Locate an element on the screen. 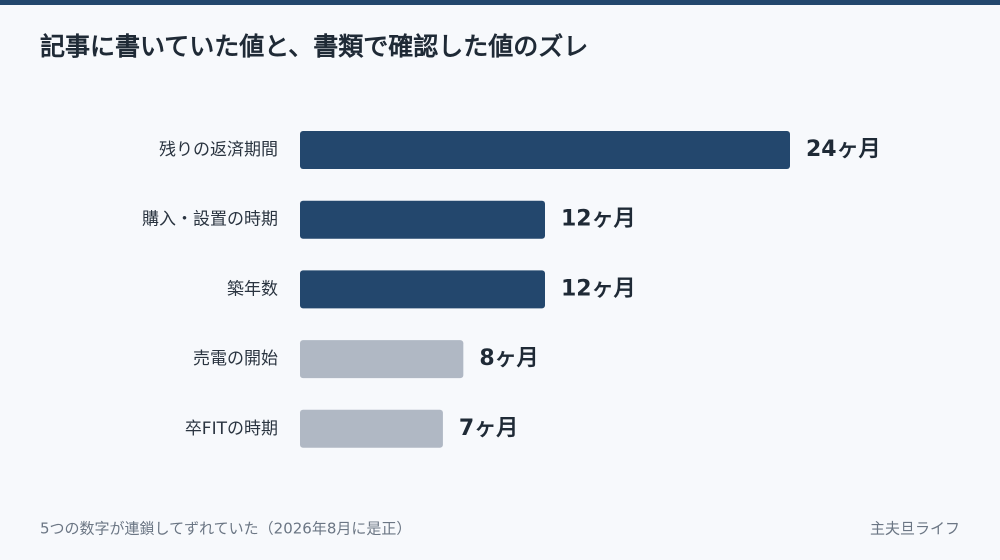 The width and height of the screenshot is (1000, 560). category-label: 築年数 is located at coordinates (252, 289).